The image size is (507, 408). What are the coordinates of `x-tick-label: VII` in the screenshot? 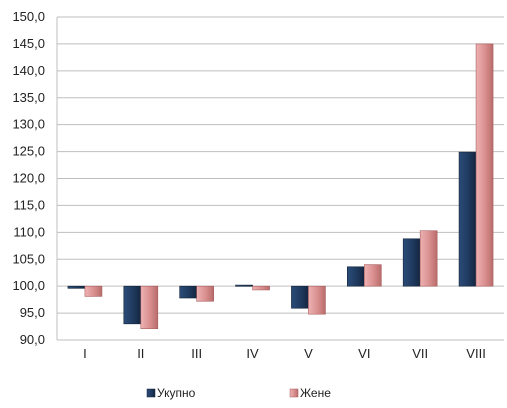 It's located at (420, 353).